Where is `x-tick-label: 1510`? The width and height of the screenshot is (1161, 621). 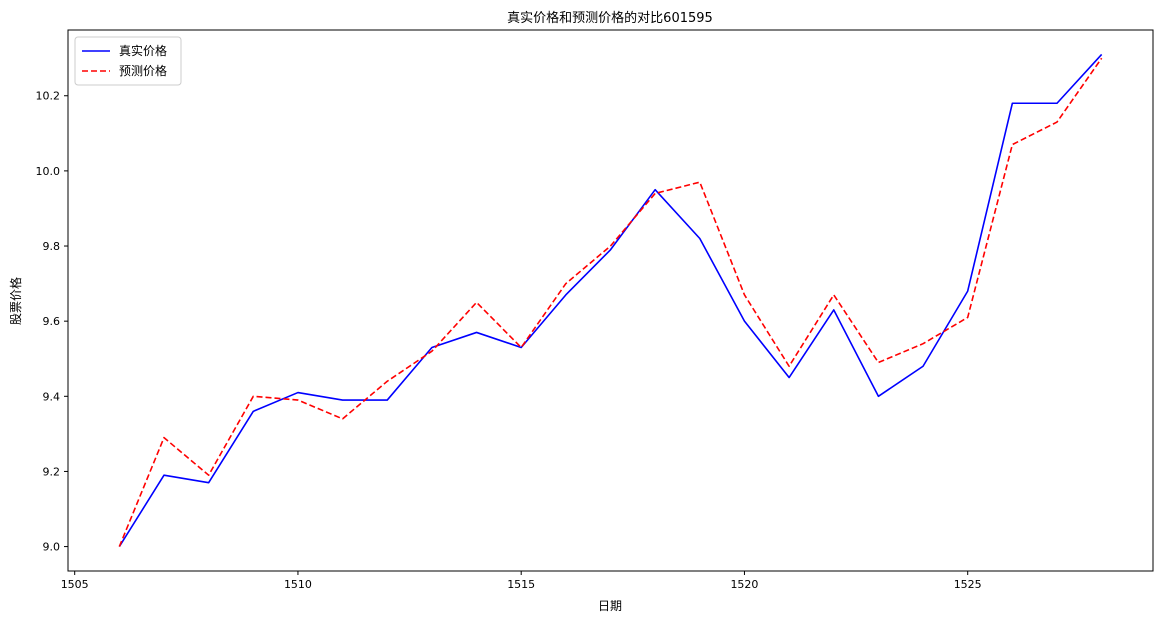 x-tick-label: 1510 is located at coordinates (298, 584).